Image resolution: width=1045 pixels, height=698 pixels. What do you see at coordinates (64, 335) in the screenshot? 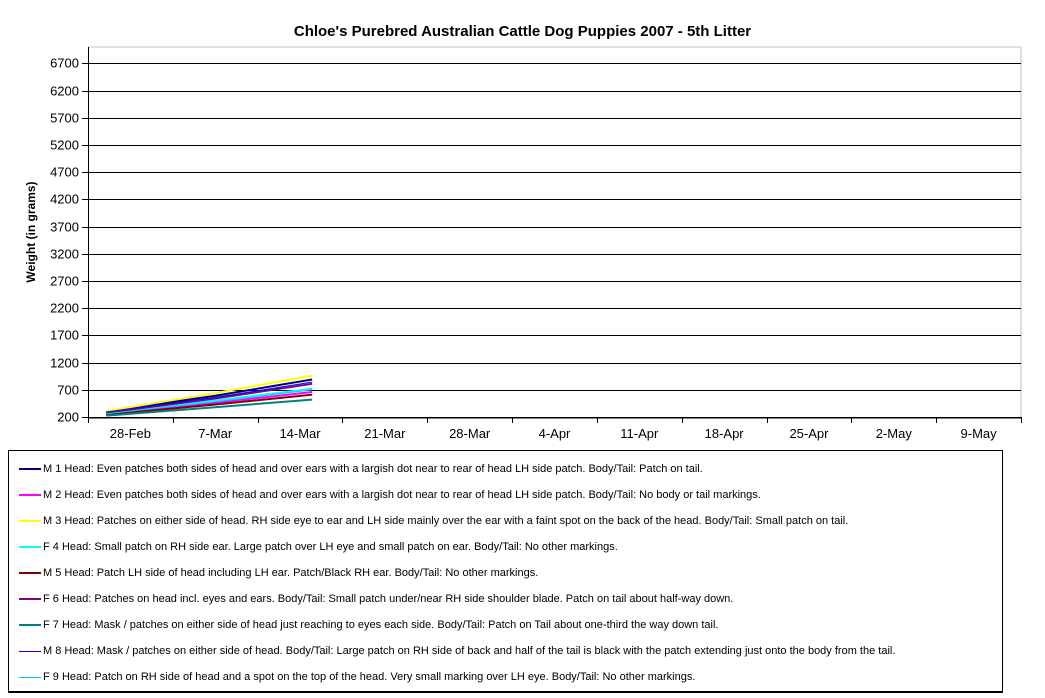
I see `y-tick-label: 1700` at bounding box center [64, 335].